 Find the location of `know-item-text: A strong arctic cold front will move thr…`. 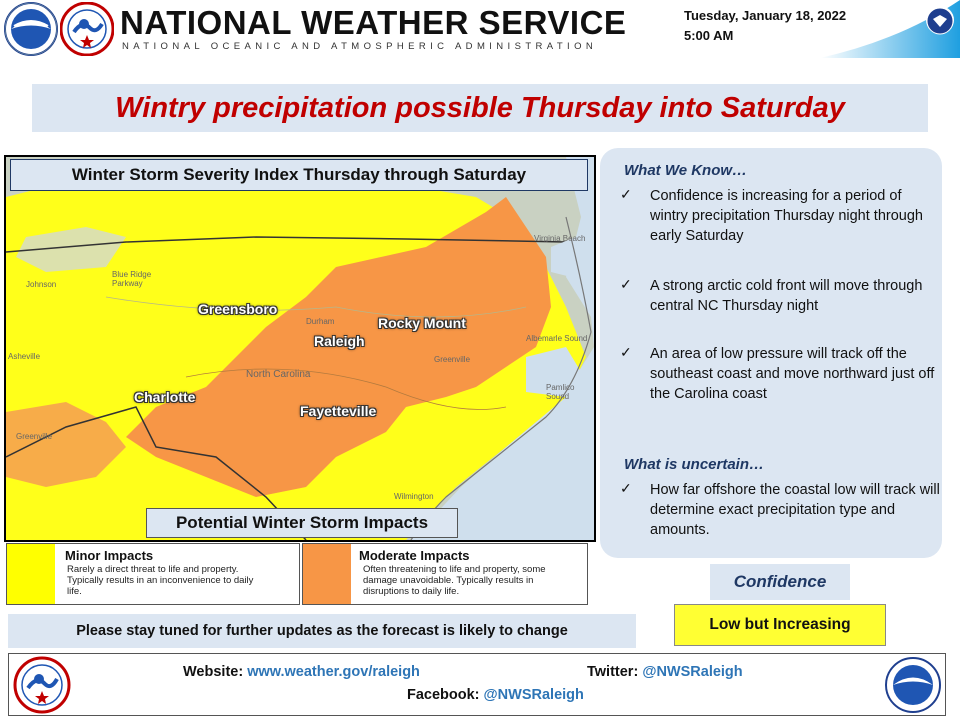

know-item-text: A strong arctic cold front will move thr… is located at coordinates (786, 296).